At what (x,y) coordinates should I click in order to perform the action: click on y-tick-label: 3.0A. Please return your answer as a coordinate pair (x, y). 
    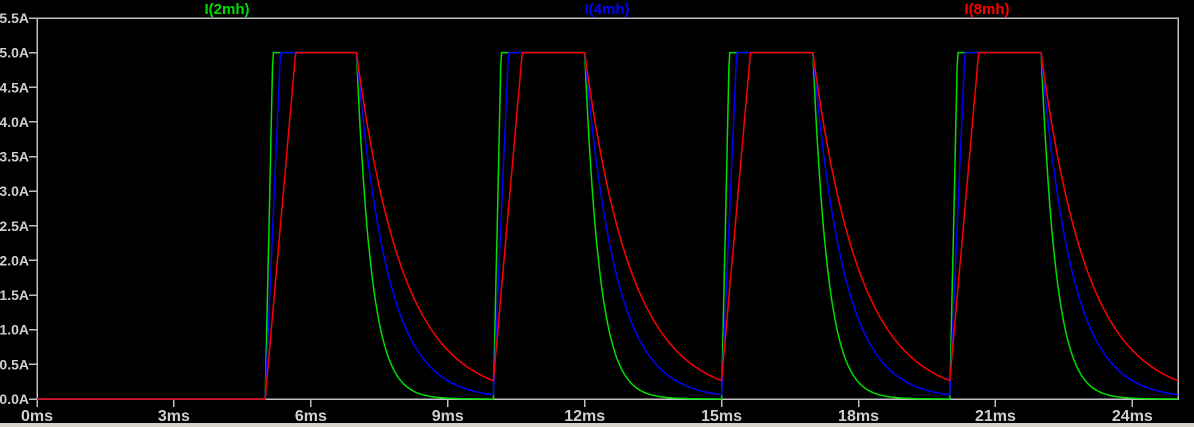
    Looking at the image, I should click on (14, 191).